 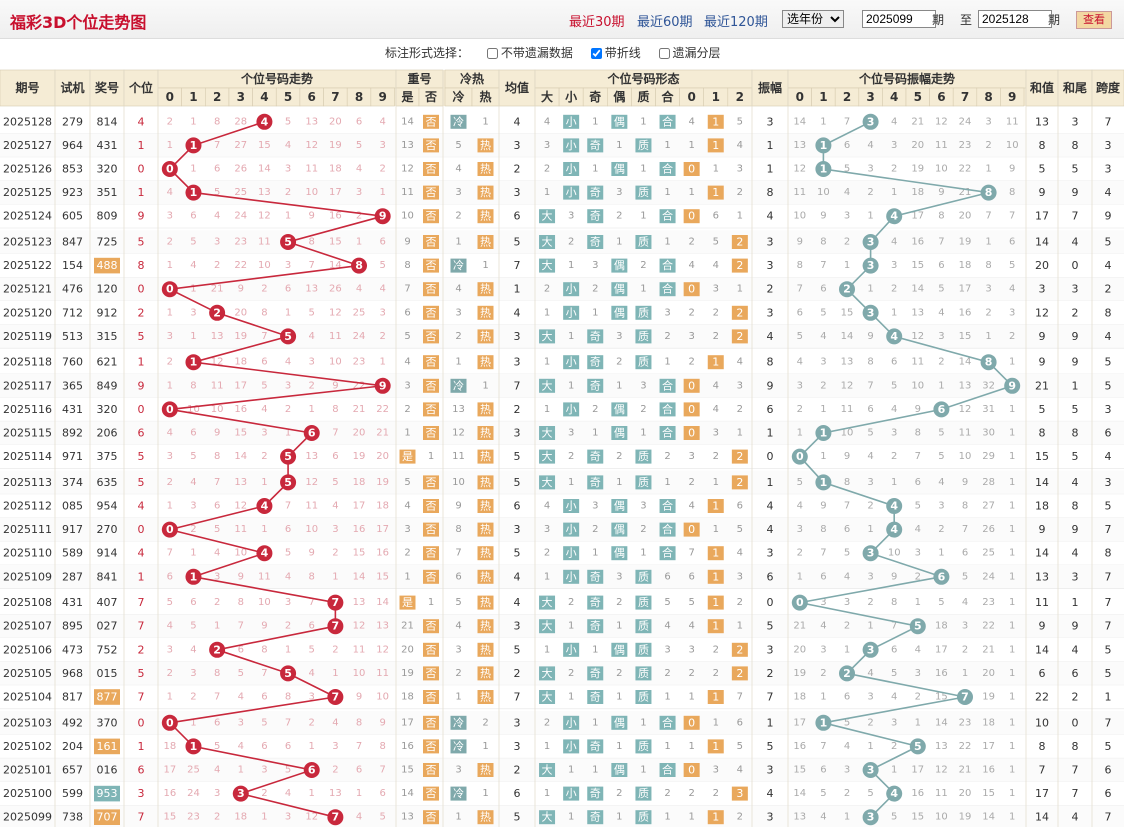 I want to click on query-button: 查看, so click(x=1094, y=20).